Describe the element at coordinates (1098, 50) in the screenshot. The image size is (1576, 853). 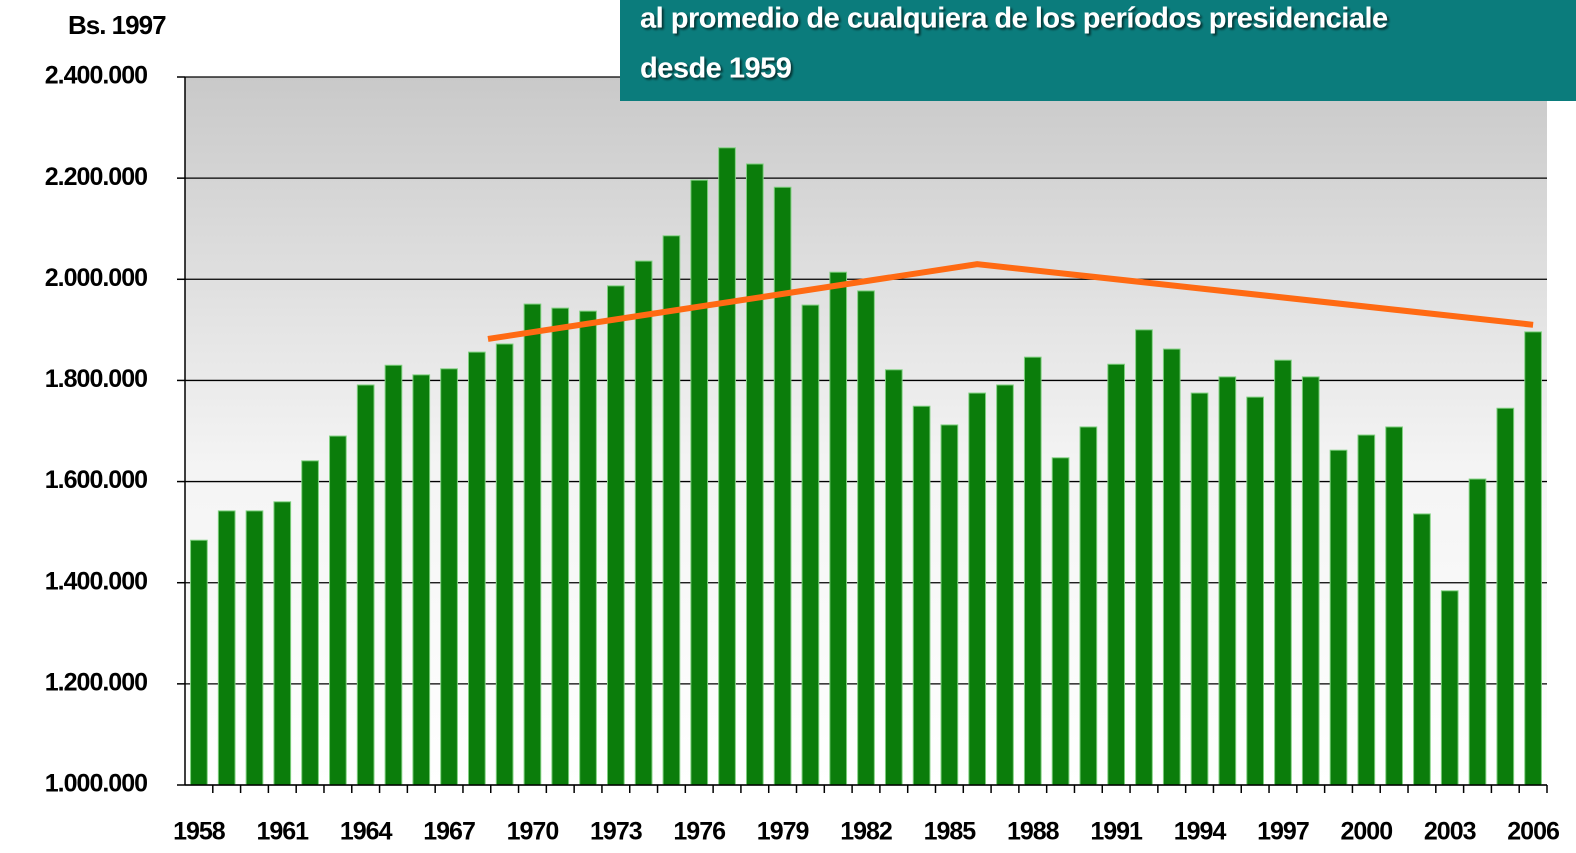
I see `annotation-box` at that location.